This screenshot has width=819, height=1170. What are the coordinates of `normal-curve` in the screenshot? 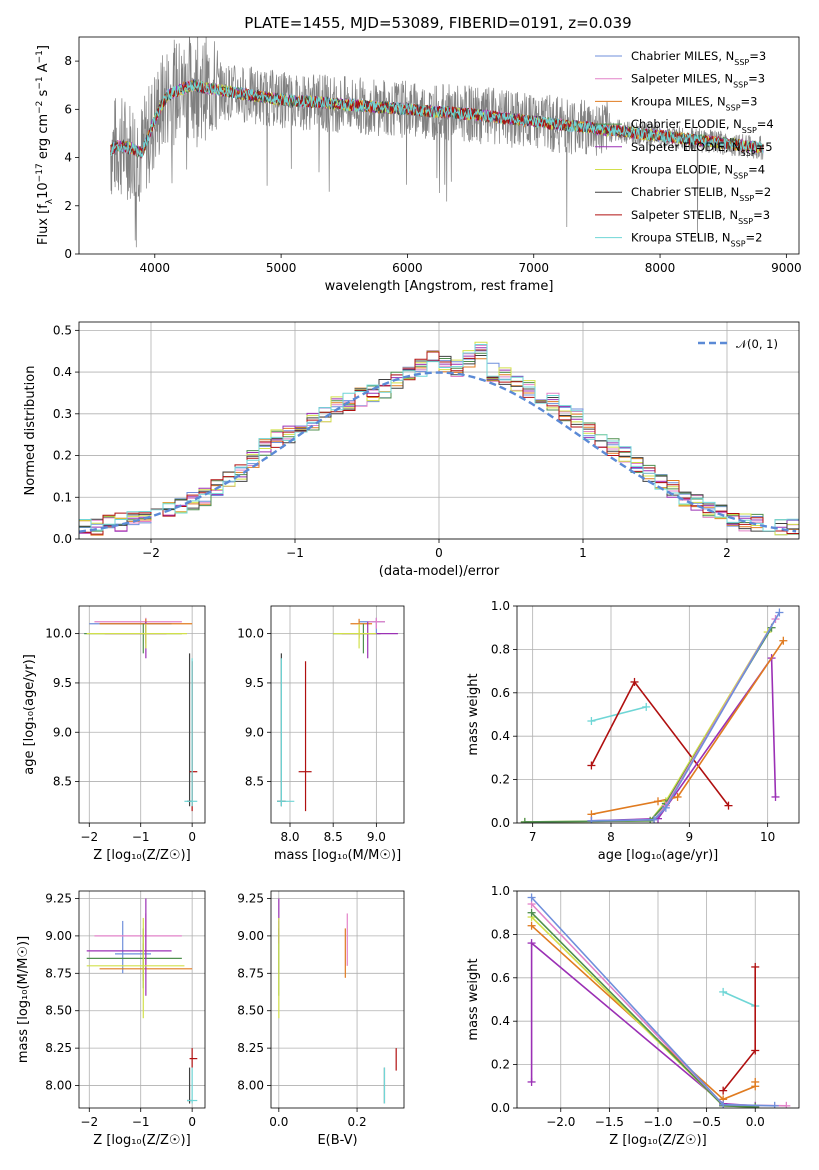 It's located at (438, 452).